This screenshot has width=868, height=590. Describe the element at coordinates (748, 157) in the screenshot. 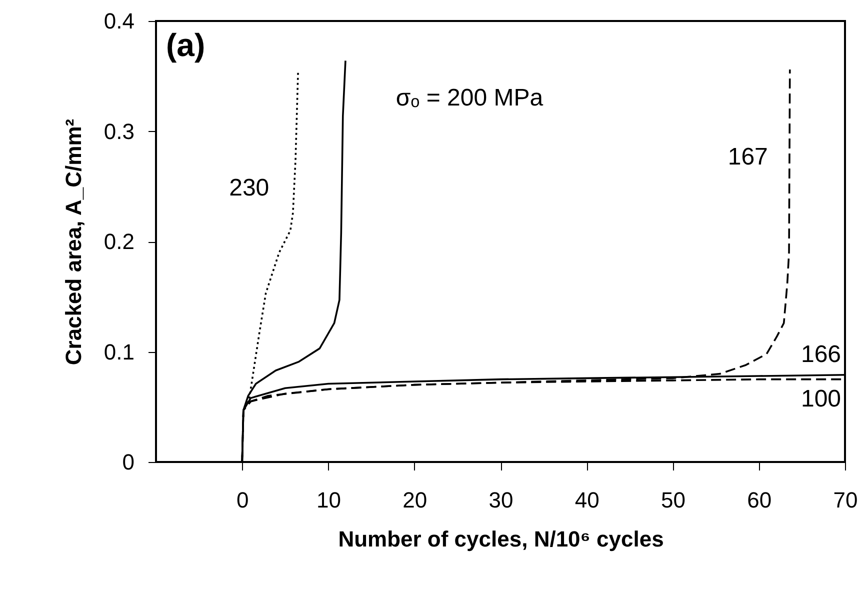

I see `series-label: 167` at that location.